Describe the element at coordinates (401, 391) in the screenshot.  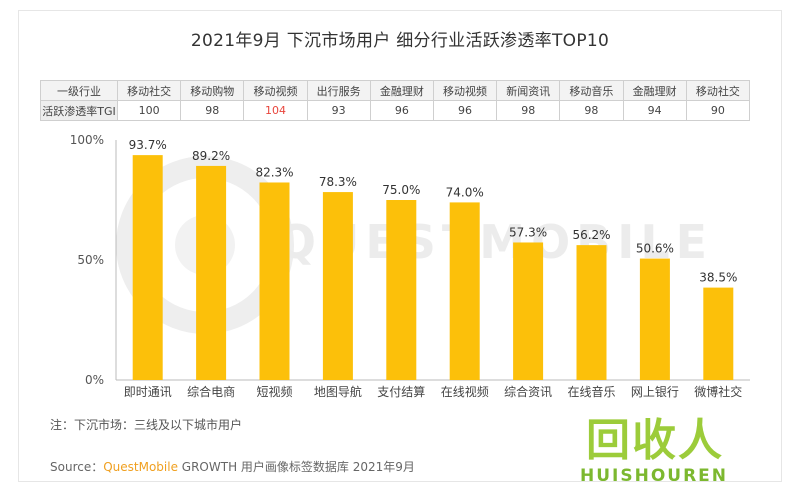
I see `x-tick-label: 支付结算` at that location.